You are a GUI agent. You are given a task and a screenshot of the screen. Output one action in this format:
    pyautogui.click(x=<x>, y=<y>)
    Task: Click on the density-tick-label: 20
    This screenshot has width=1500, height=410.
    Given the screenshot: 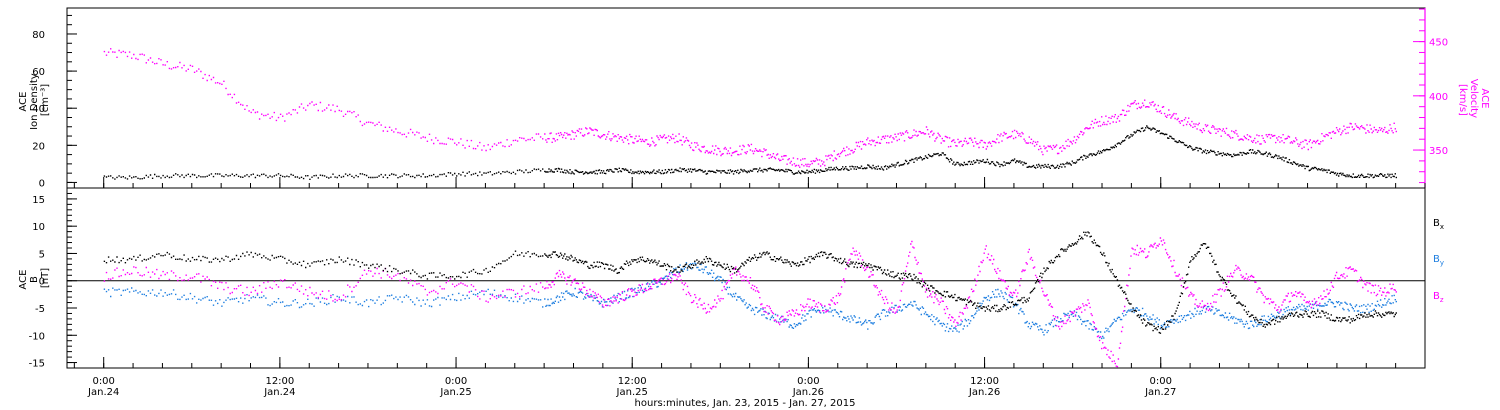 What is the action you would take?
    pyautogui.click(x=38, y=146)
    